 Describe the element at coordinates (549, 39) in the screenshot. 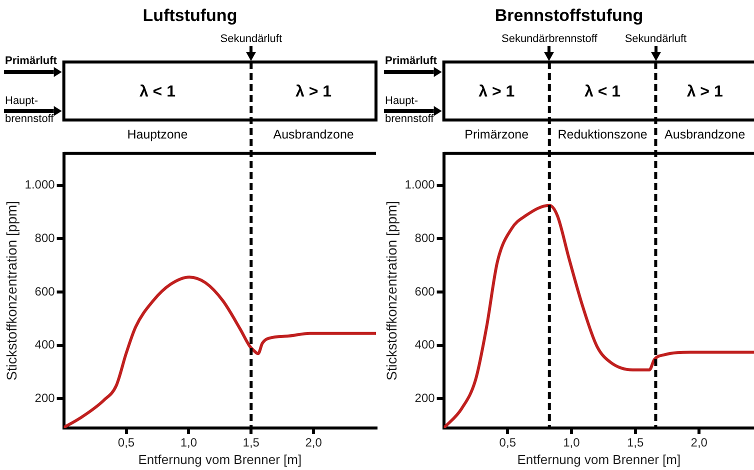

I see `ref-line-label: Sekundärbrennstoff` at that location.